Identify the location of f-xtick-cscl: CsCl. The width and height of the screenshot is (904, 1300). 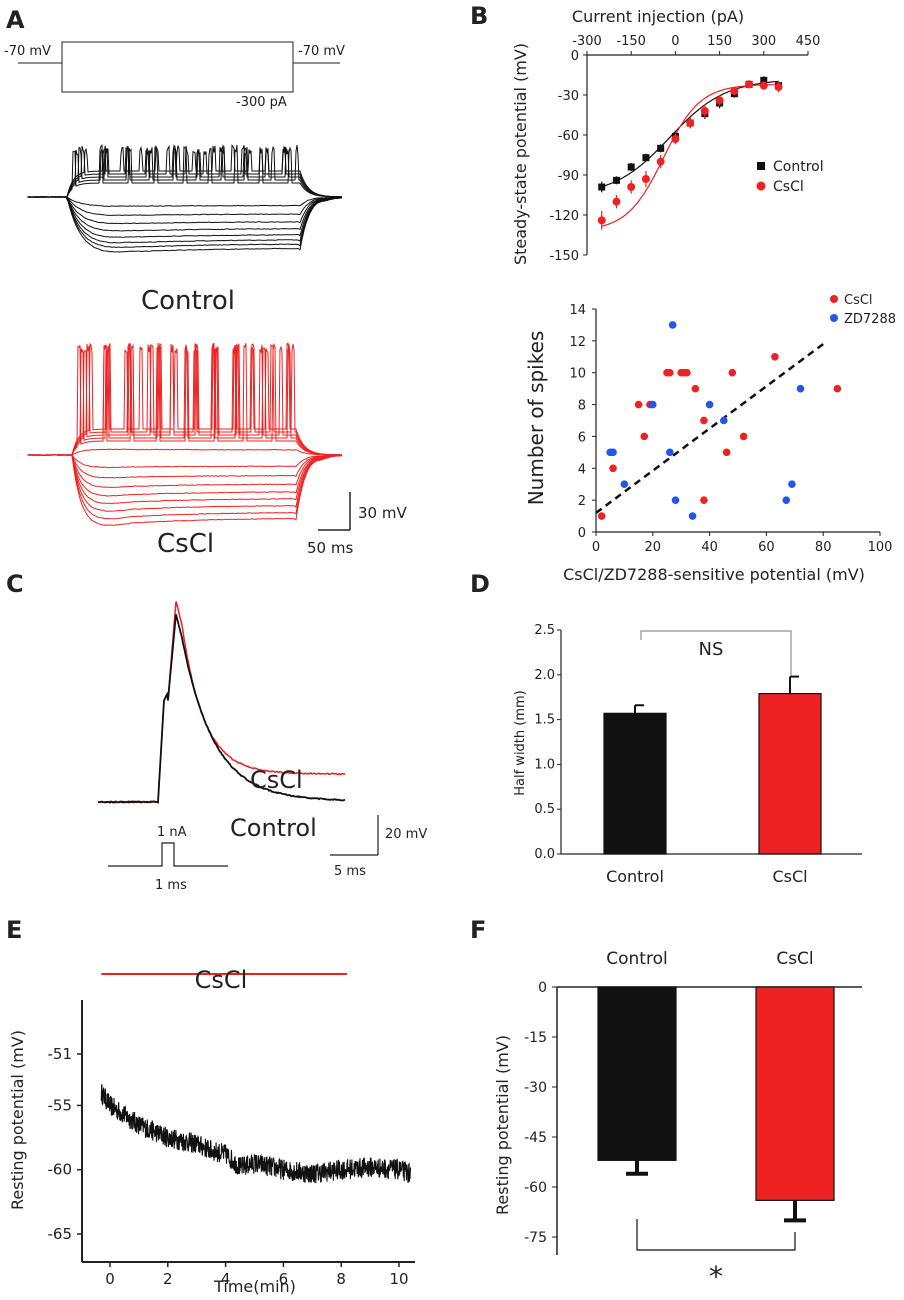
(794, 959).